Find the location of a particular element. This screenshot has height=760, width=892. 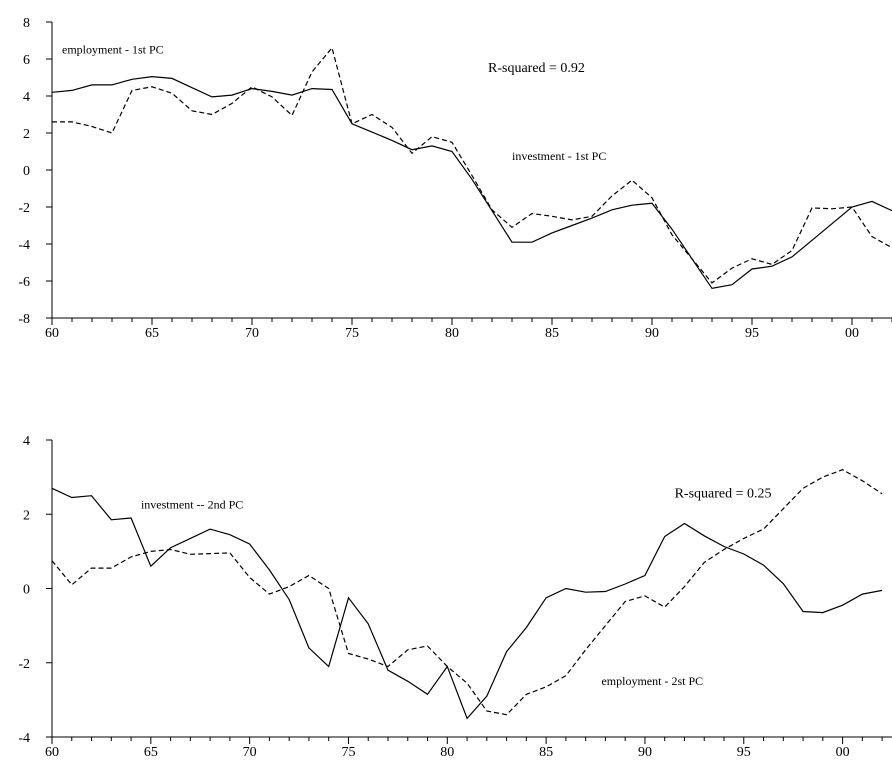

chart-annotation: investment -- 2nd PC is located at coordinates (192, 505).